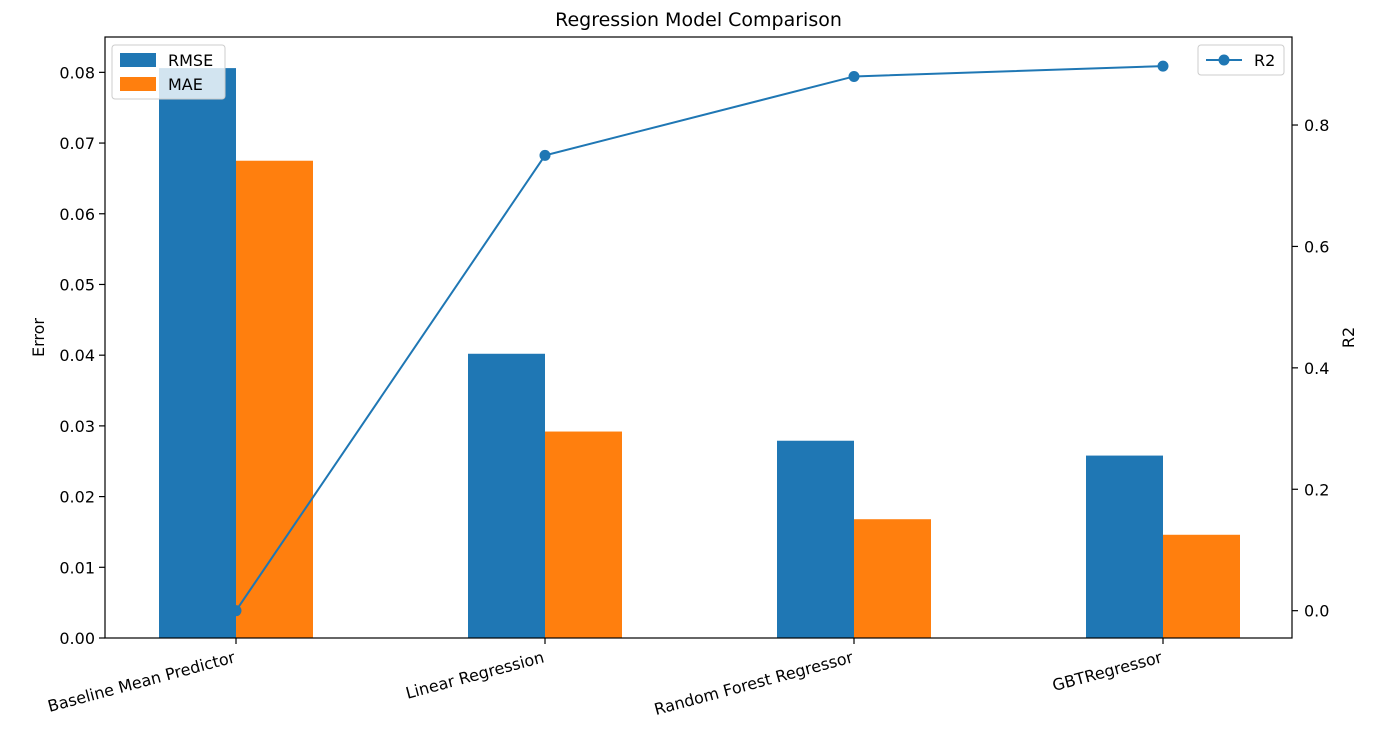 The image size is (1380, 731). I want to click on legend-line-marker, so click(1224, 60).